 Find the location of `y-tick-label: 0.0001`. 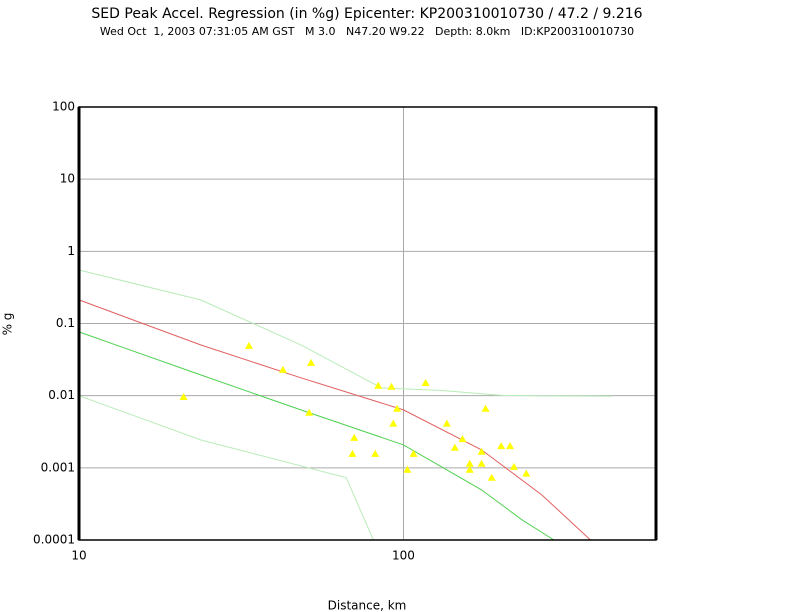

y-tick-label: 0.0001 is located at coordinates (54, 540).